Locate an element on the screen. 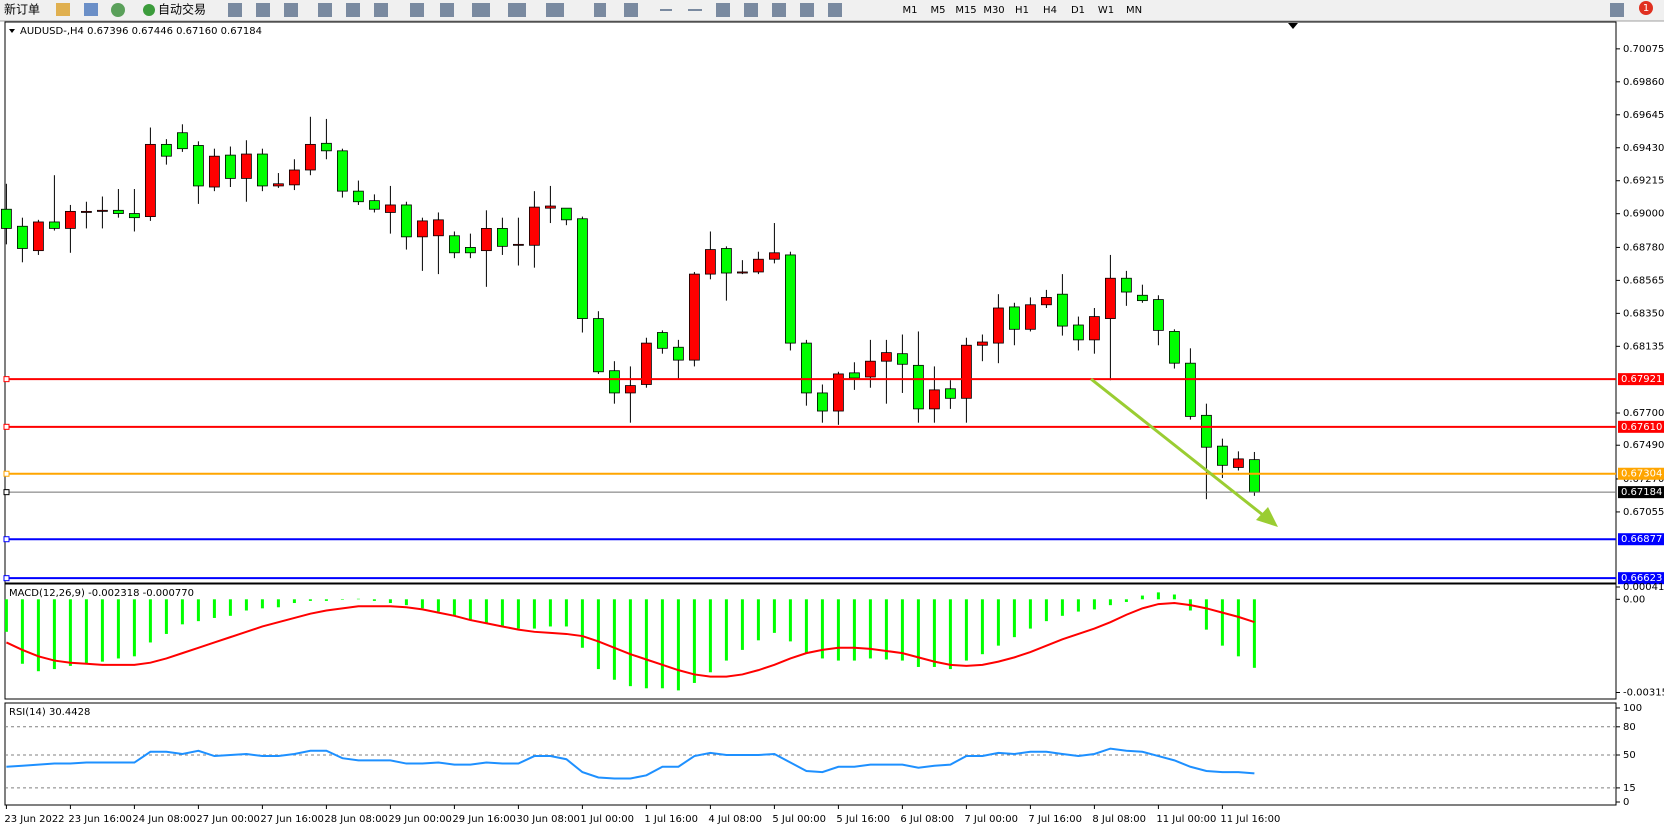  notification-count: 1 is located at coordinates (1646, 8).